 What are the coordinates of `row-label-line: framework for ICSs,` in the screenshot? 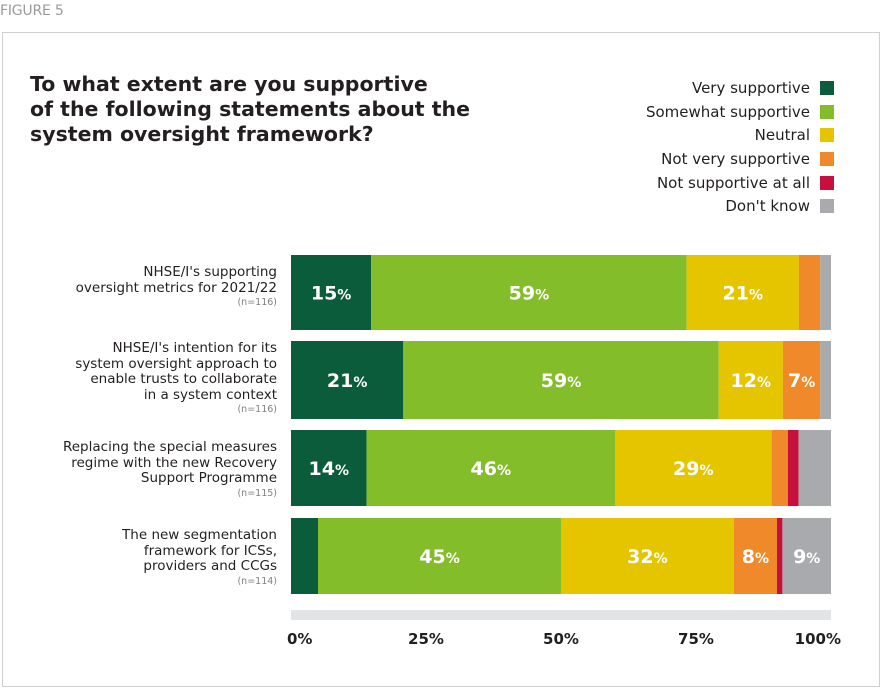 It's located at (210, 550).